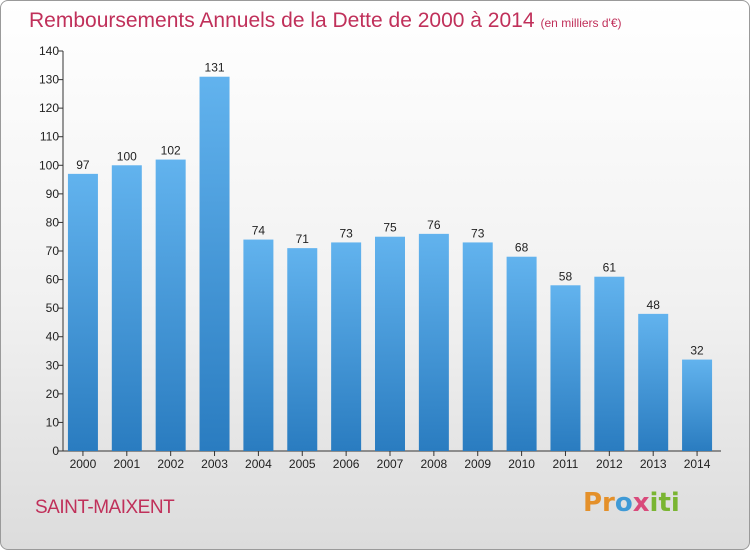 The height and width of the screenshot is (550, 750). Describe the element at coordinates (49, 165) in the screenshot. I see `y-tick-label: 100` at that location.